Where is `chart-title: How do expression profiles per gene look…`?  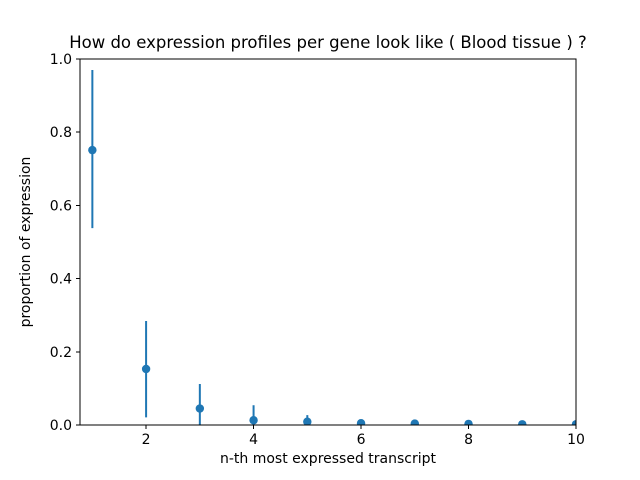
chart-title: How do expression profiles per gene look… is located at coordinates (328, 42).